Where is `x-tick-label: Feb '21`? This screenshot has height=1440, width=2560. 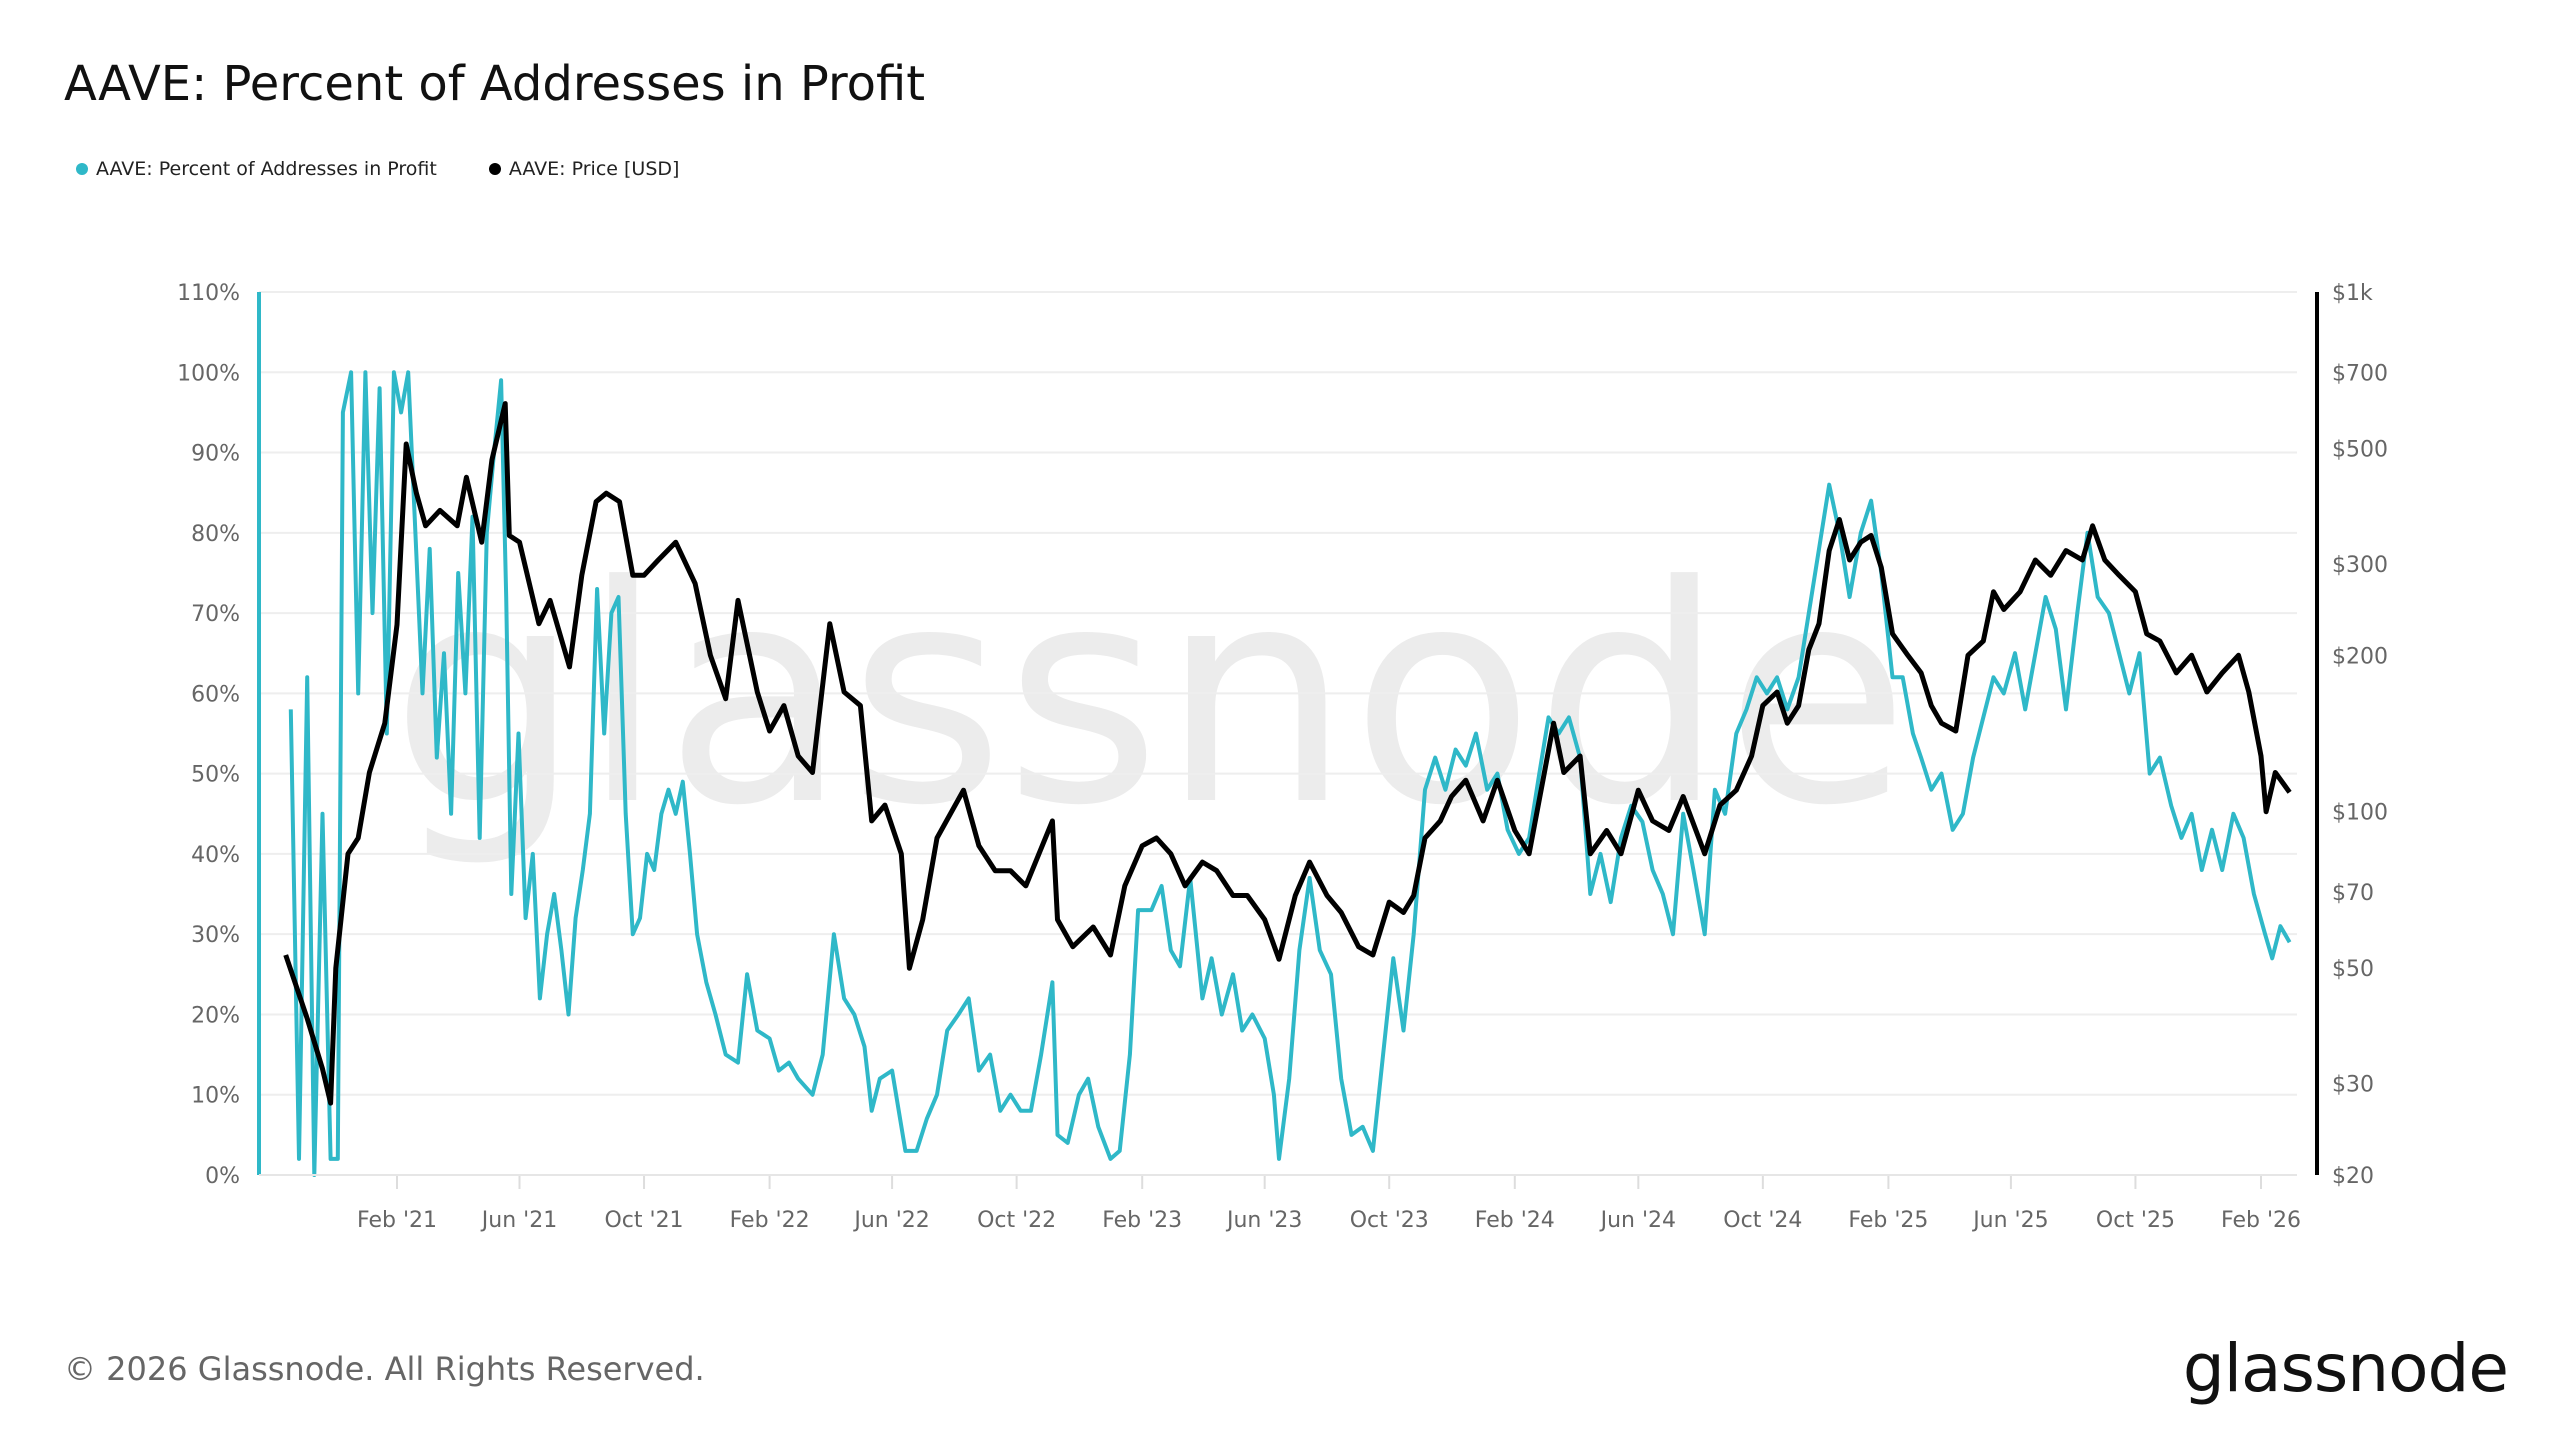 x-tick-label: Feb '21 is located at coordinates (397, 1220).